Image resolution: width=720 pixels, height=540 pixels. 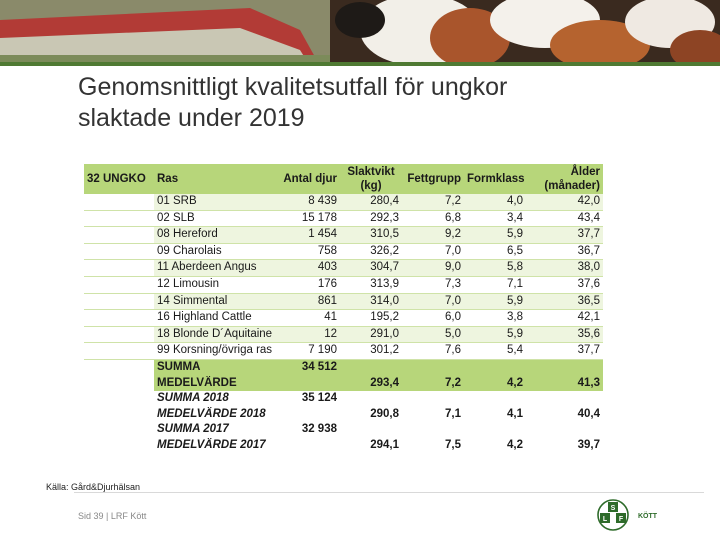 What do you see at coordinates (215, 318) in the screenshot?
I see `breed-cell: 16 Highland Cattle` at bounding box center [215, 318].